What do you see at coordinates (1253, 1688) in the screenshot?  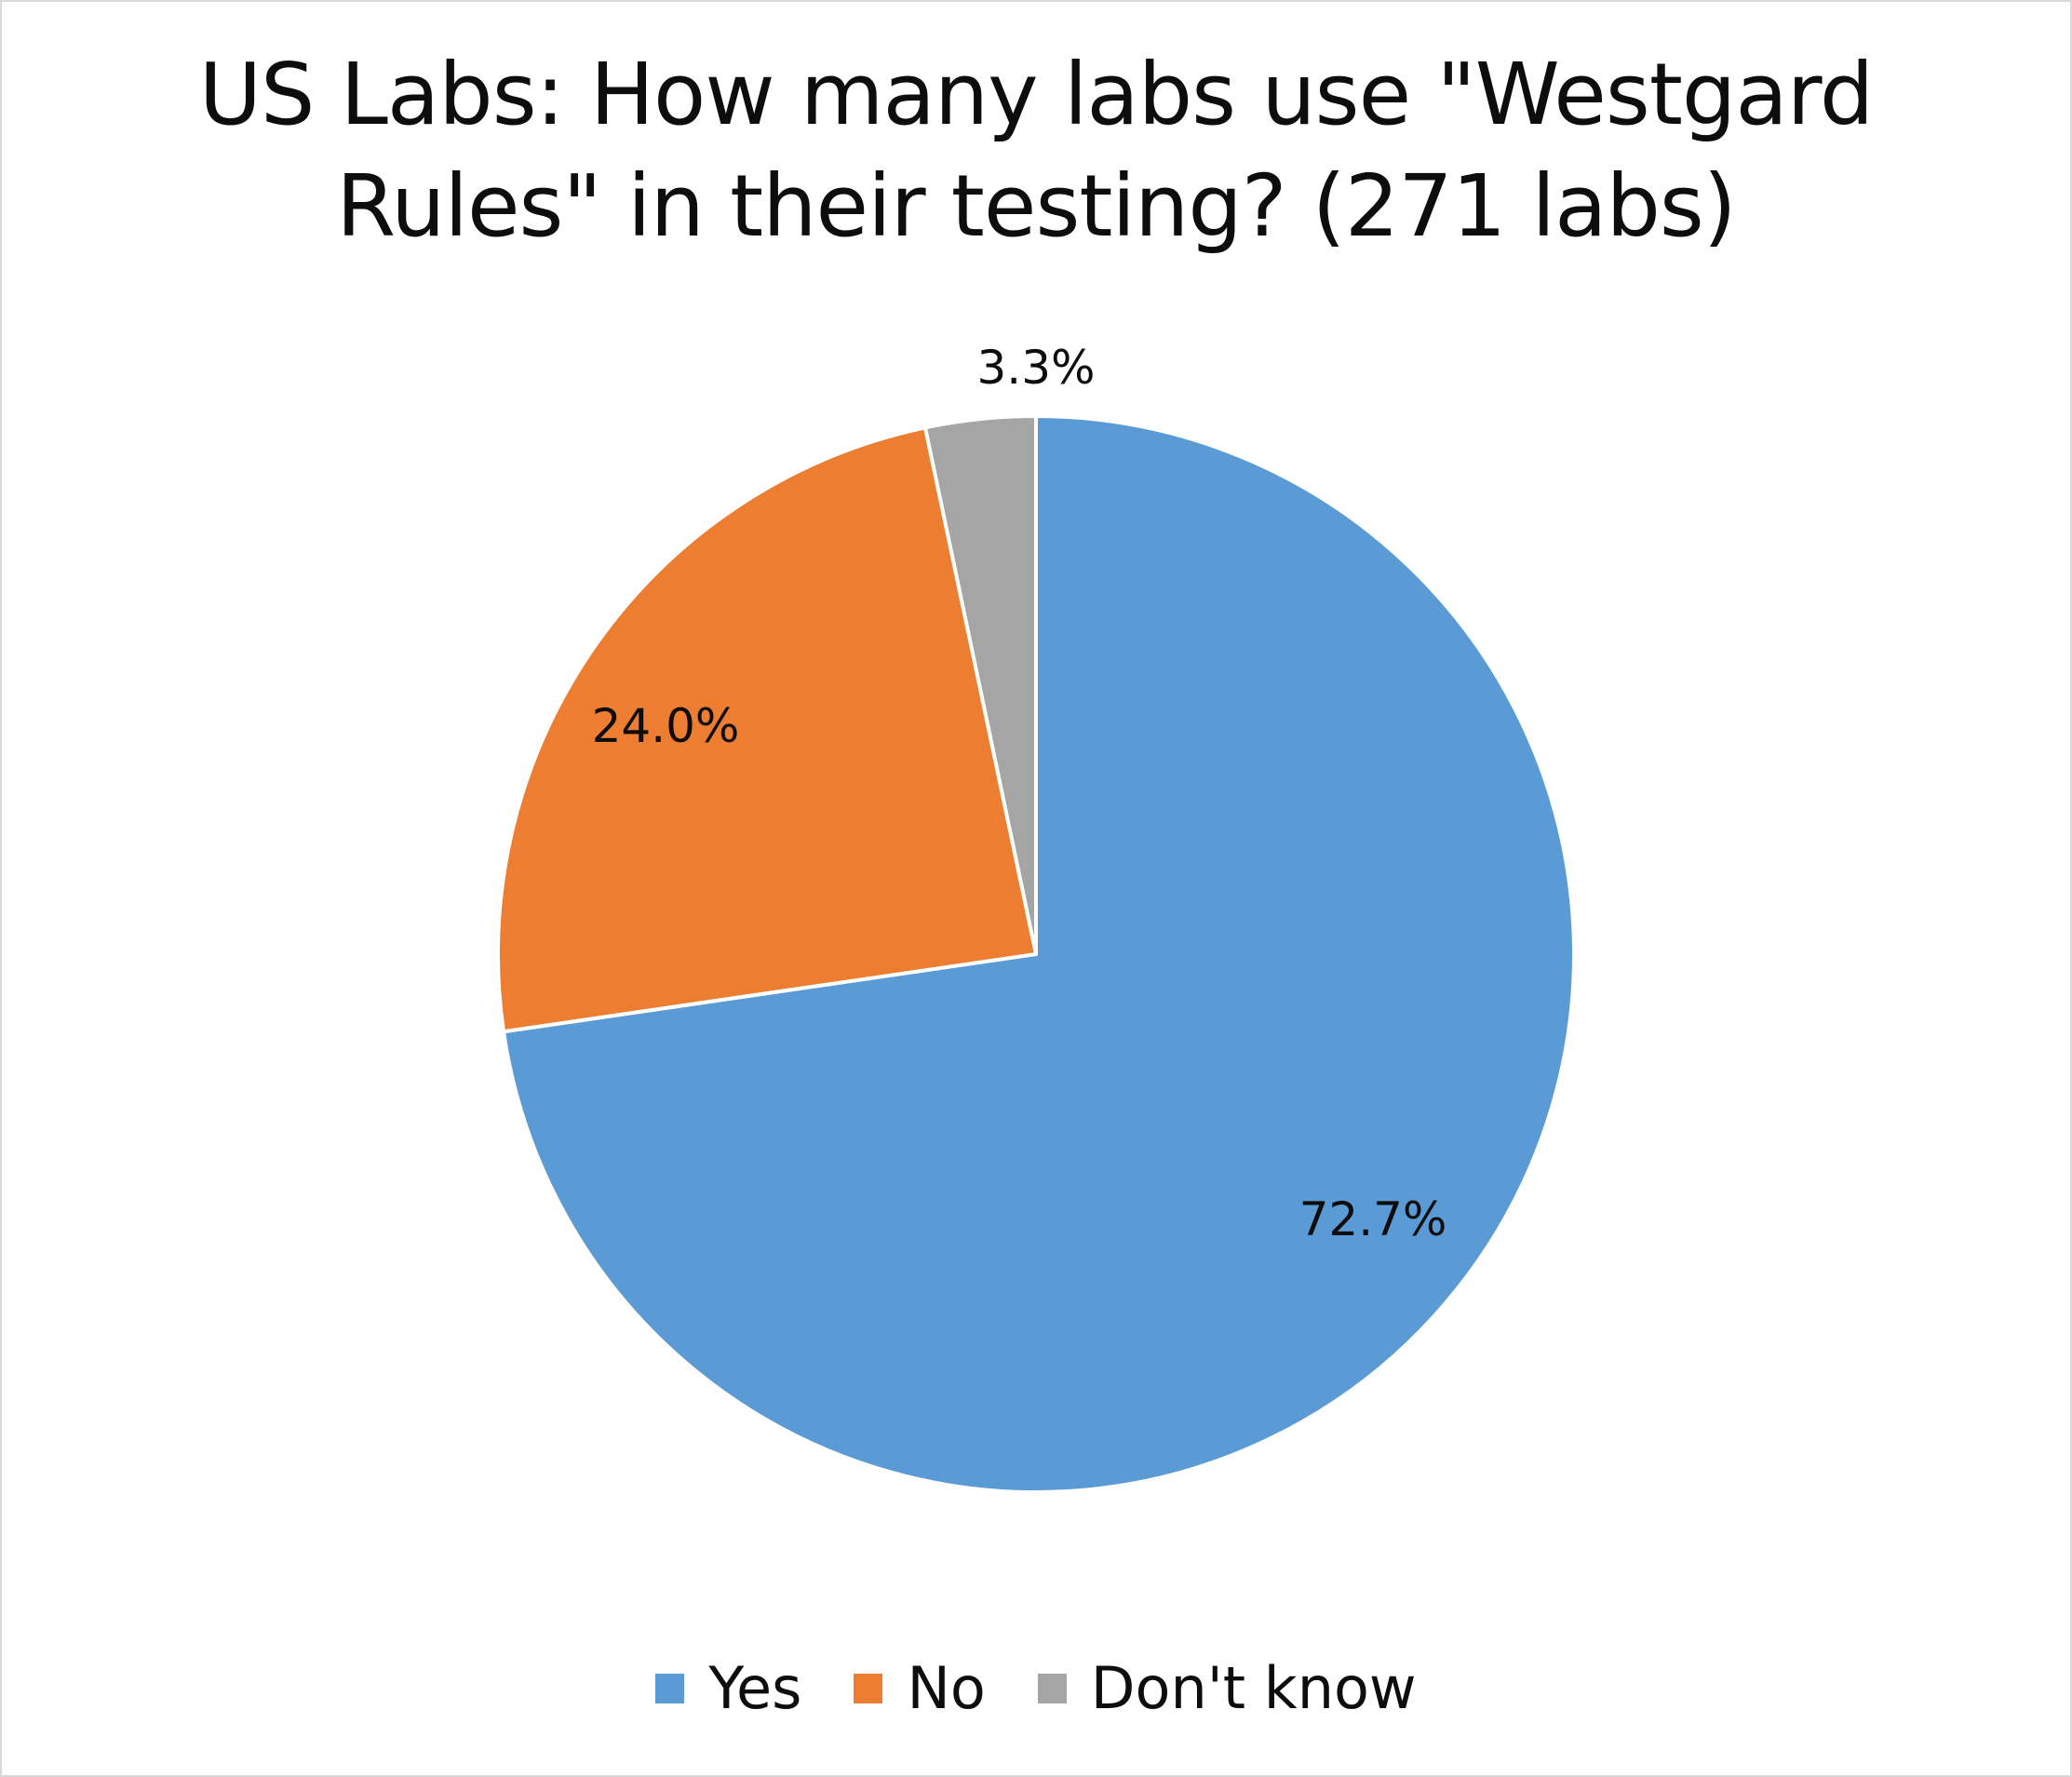 I see `legend-label-dont-know: Don't know` at bounding box center [1253, 1688].